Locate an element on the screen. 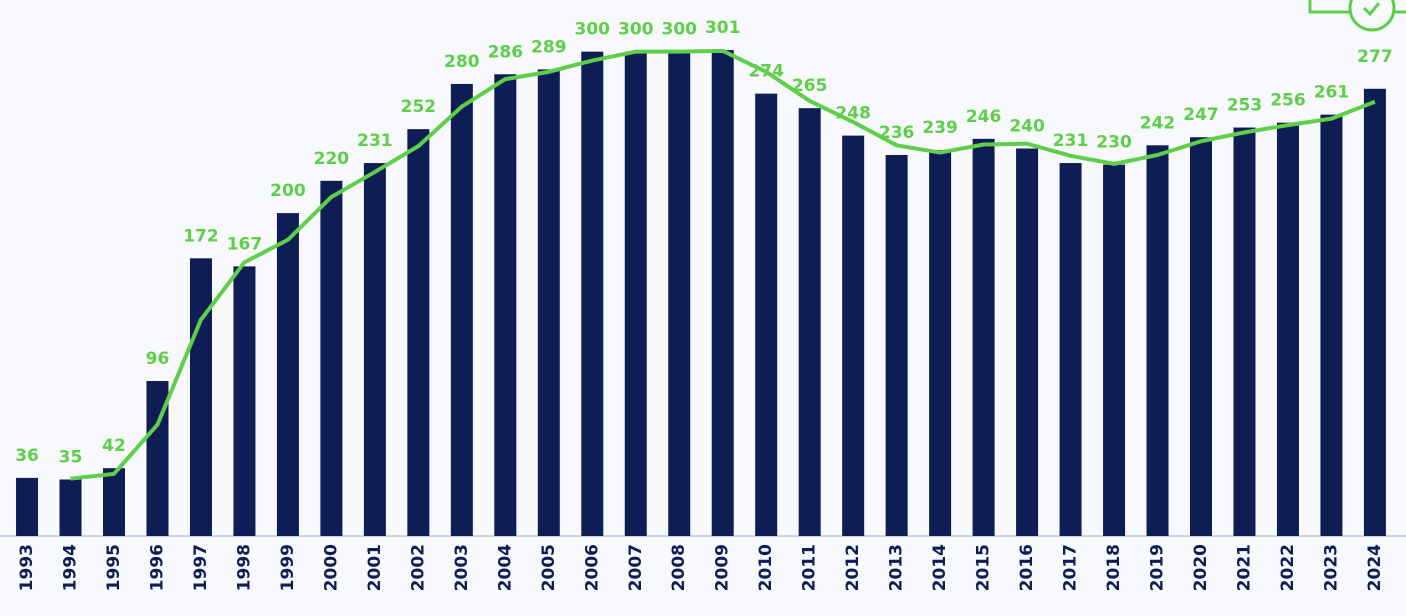 This screenshot has height=616, width=1406. value-label: 96 is located at coordinates (158, 359).